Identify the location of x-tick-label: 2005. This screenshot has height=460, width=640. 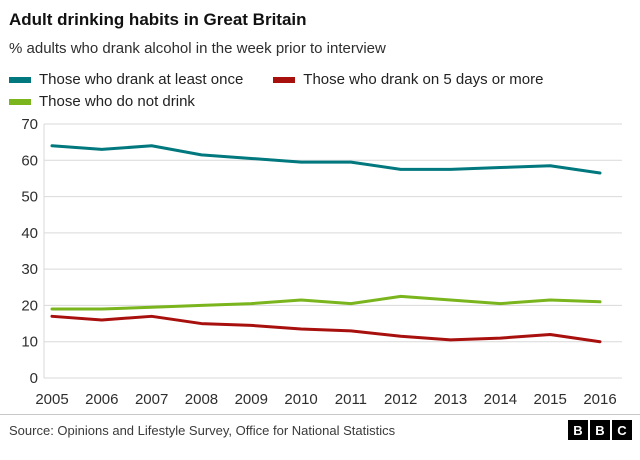
(51, 399).